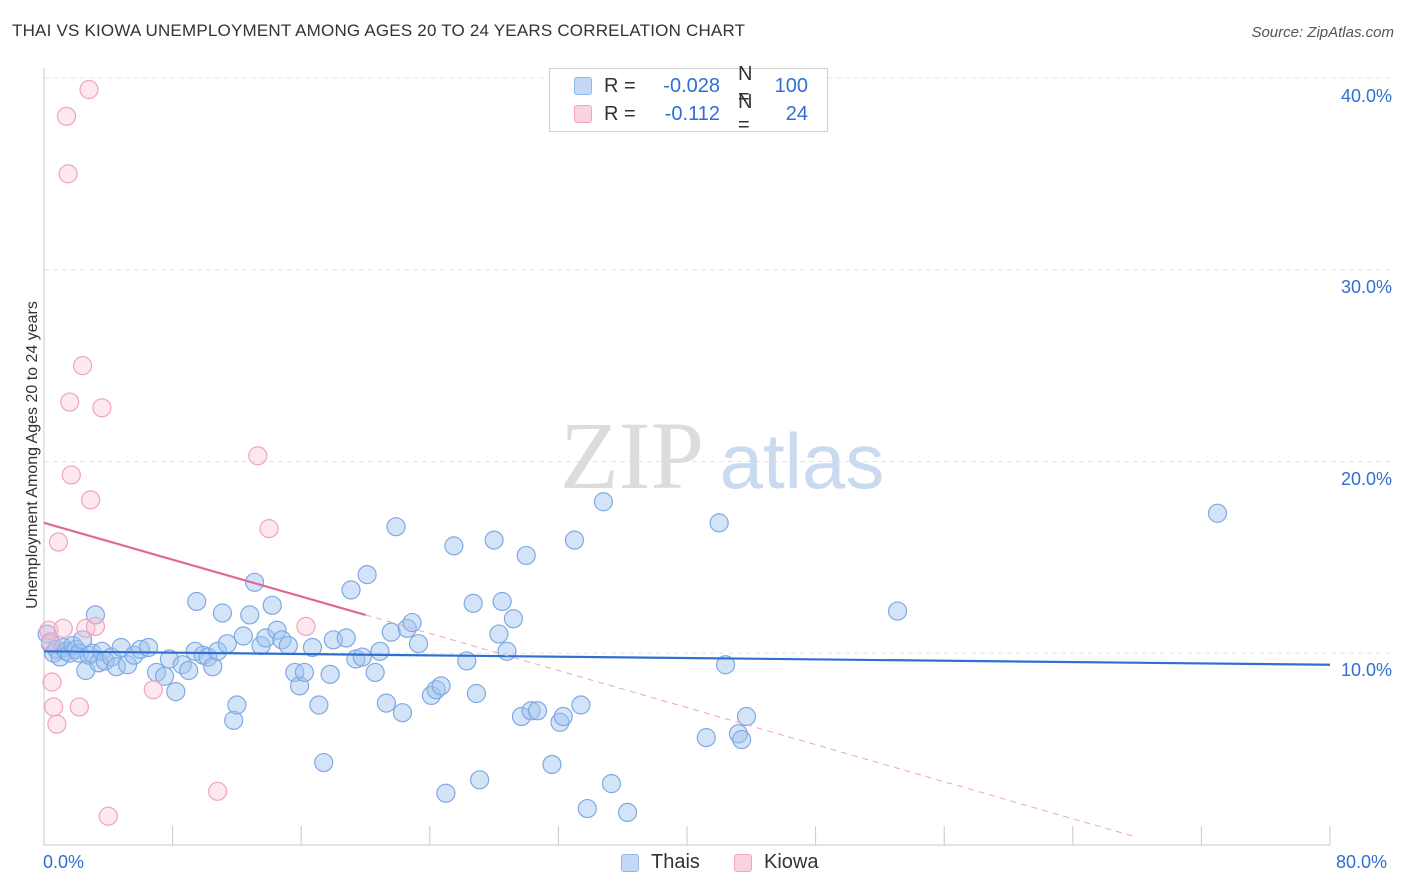  What do you see at coordinates (687, 658) in the screenshot?
I see `thais-trend-line` at bounding box center [687, 658].